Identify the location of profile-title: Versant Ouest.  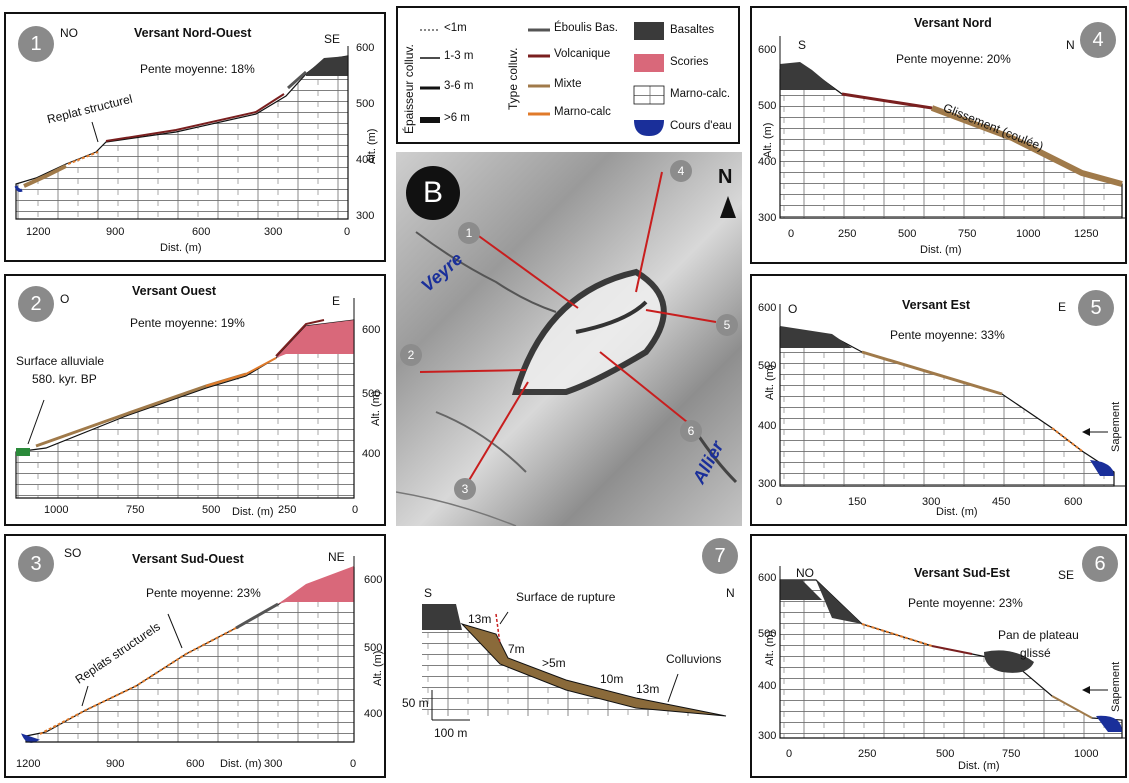
(174, 291).